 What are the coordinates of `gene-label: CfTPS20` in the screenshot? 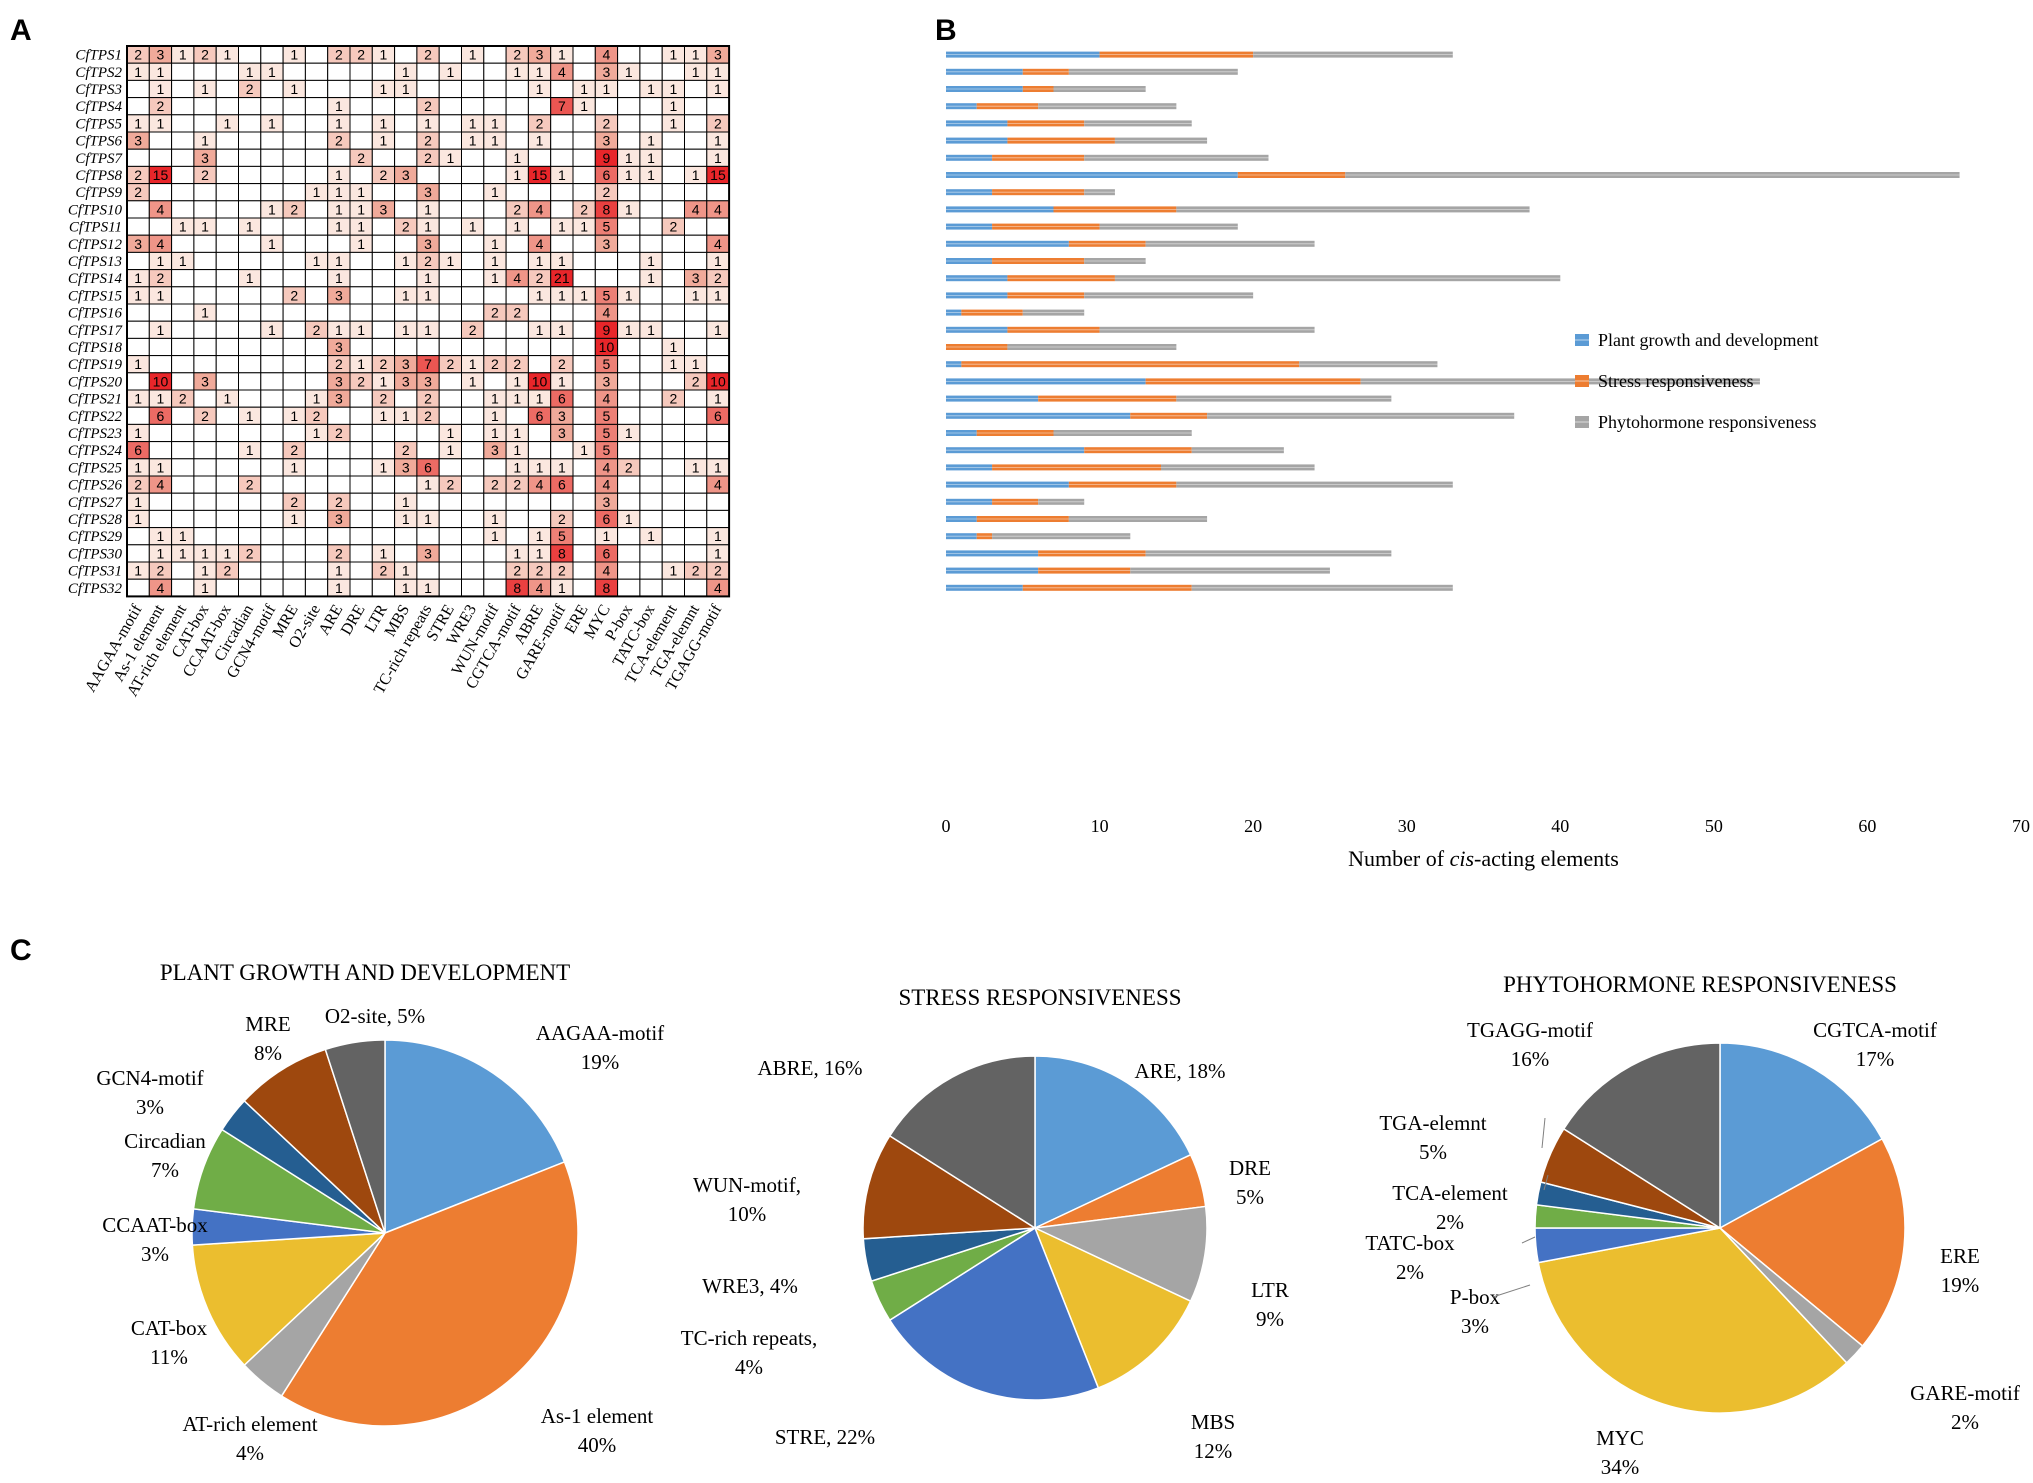 It's located at (95, 382).